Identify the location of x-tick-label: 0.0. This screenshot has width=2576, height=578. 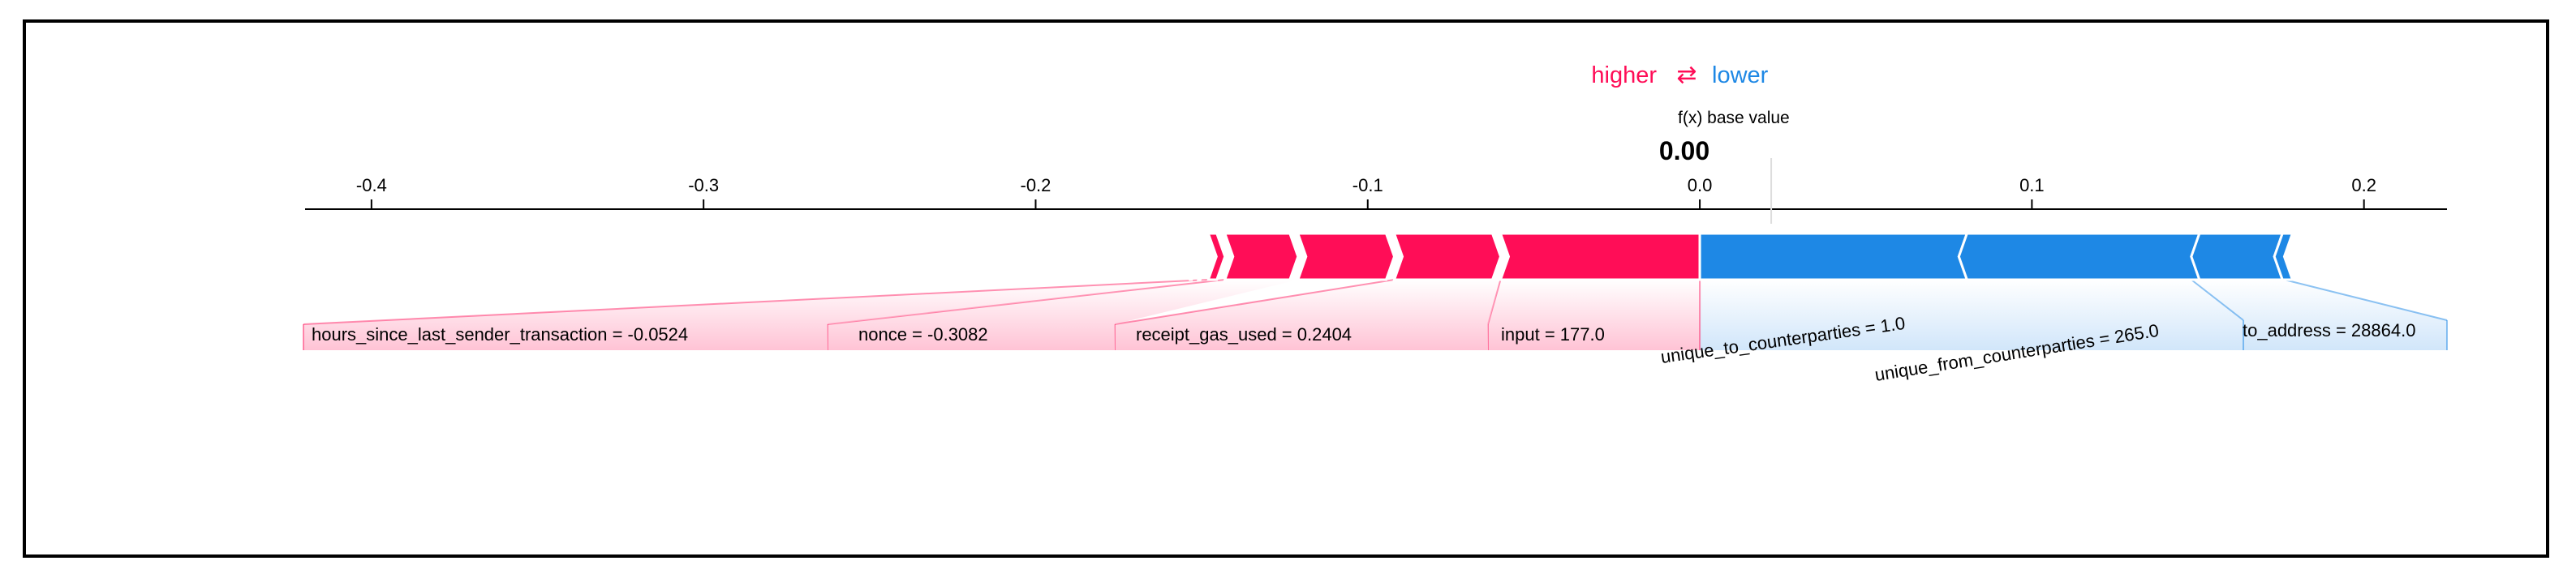
(1700, 185).